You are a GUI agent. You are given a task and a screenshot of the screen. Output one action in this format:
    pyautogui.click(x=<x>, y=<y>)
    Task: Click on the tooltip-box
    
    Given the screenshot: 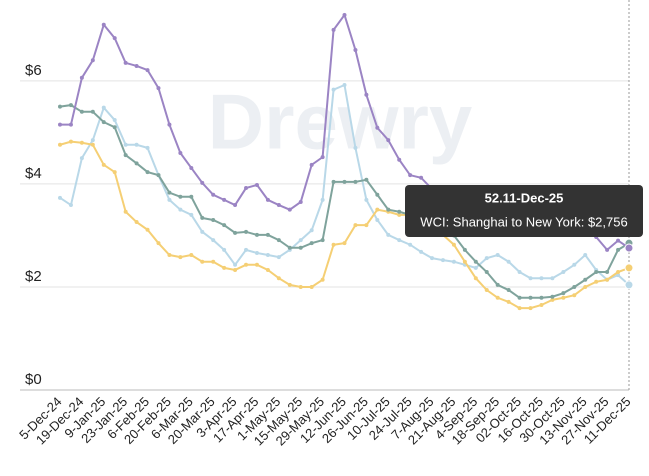 What is the action you would take?
    pyautogui.click(x=524, y=211)
    